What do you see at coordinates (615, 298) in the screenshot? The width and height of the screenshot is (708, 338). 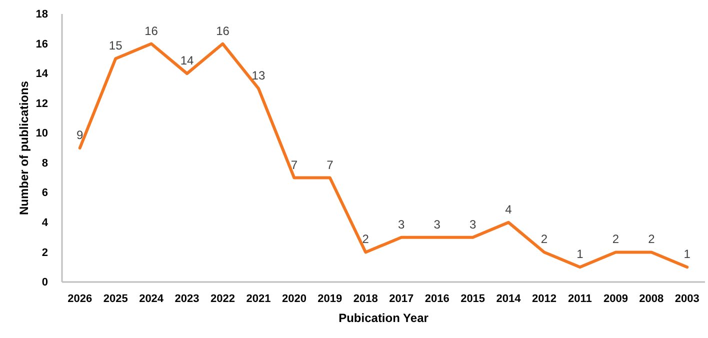 I see `x-tick-label: 2009` at bounding box center [615, 298].